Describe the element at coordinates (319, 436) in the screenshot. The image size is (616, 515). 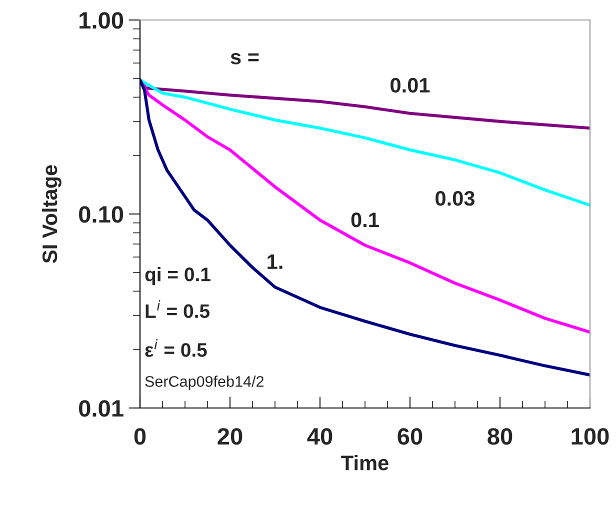
I see `x-tick-label: 40` at that location.